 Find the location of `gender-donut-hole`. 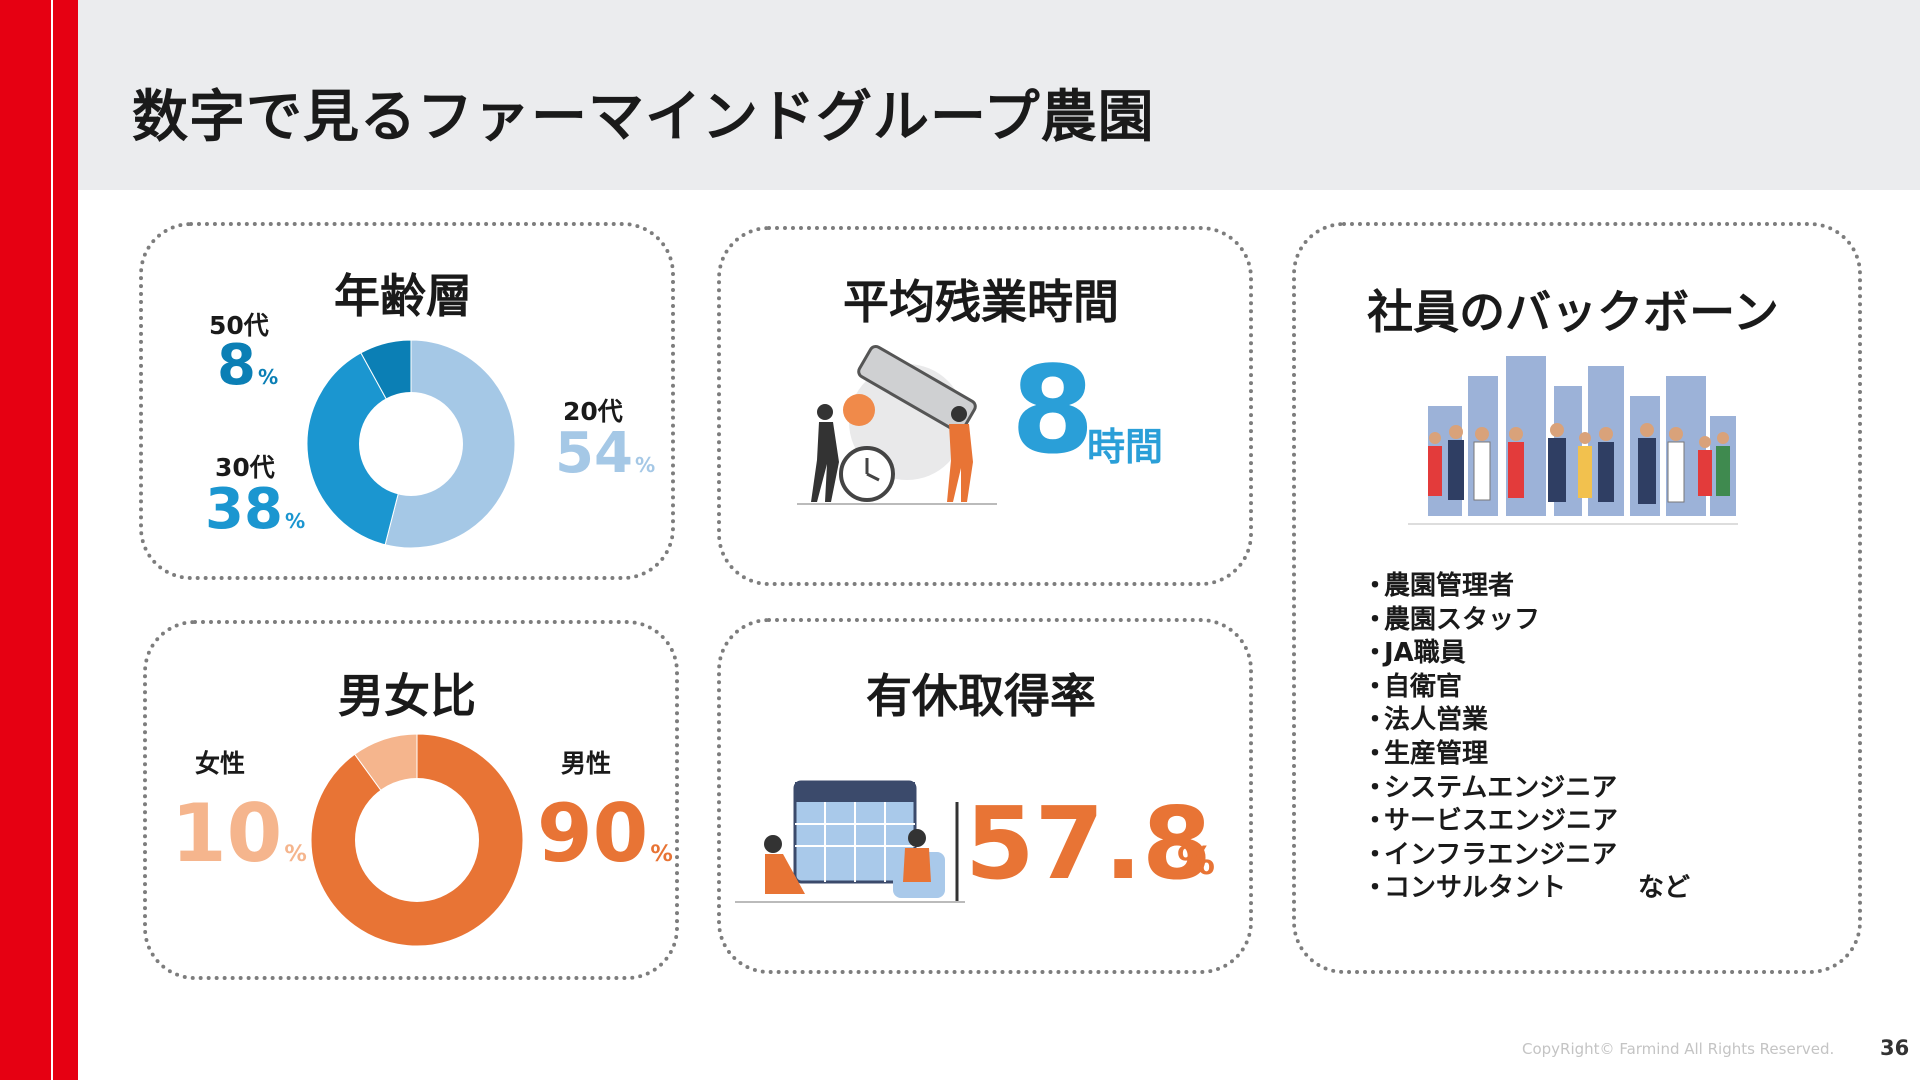

gender-donut-hole is located at coordinates (417, 840).